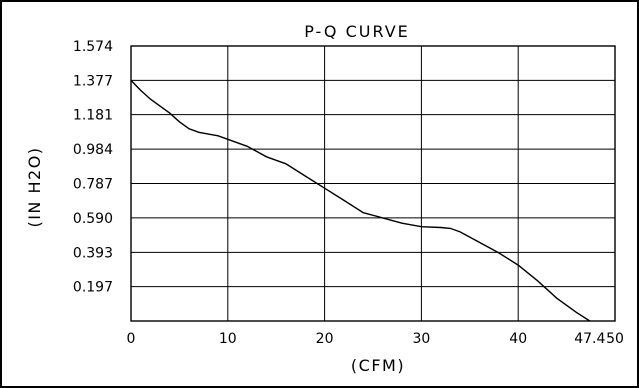 This screenshot has height=388, width=639. I want to click on y-tick-label: 0.197, so click(93, 288).